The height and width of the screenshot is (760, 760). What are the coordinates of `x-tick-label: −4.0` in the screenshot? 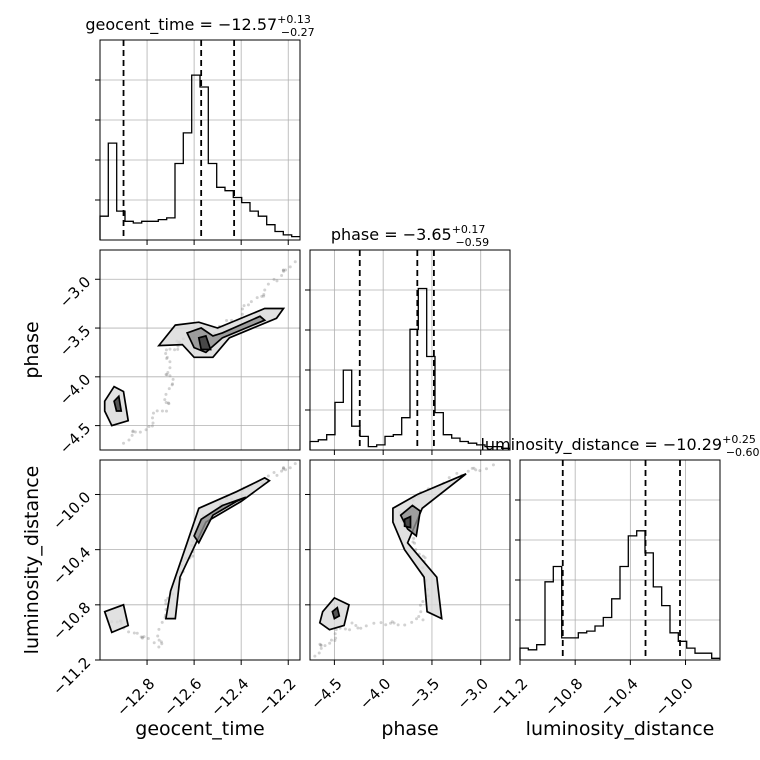 It's located at (375, 694).